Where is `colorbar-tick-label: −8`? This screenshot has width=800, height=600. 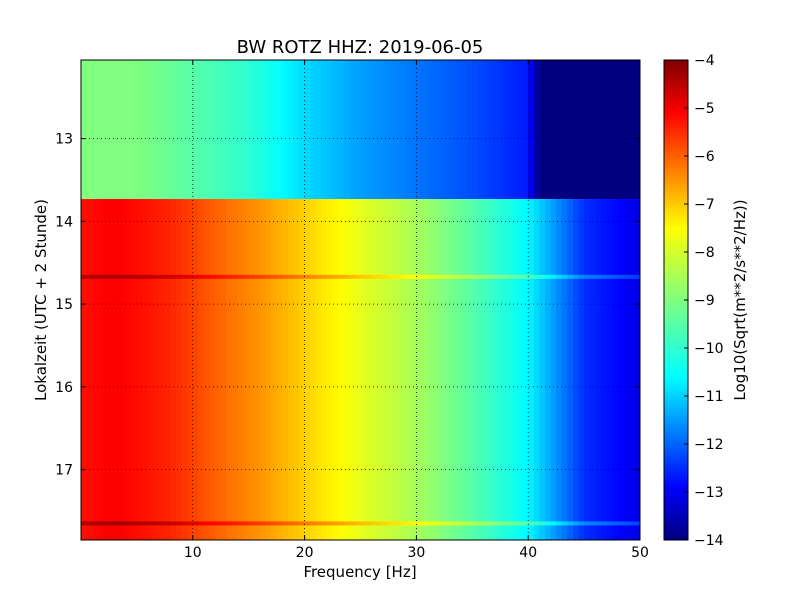
colorbar-tick-label: −8 is located at coordinates (704, 253).